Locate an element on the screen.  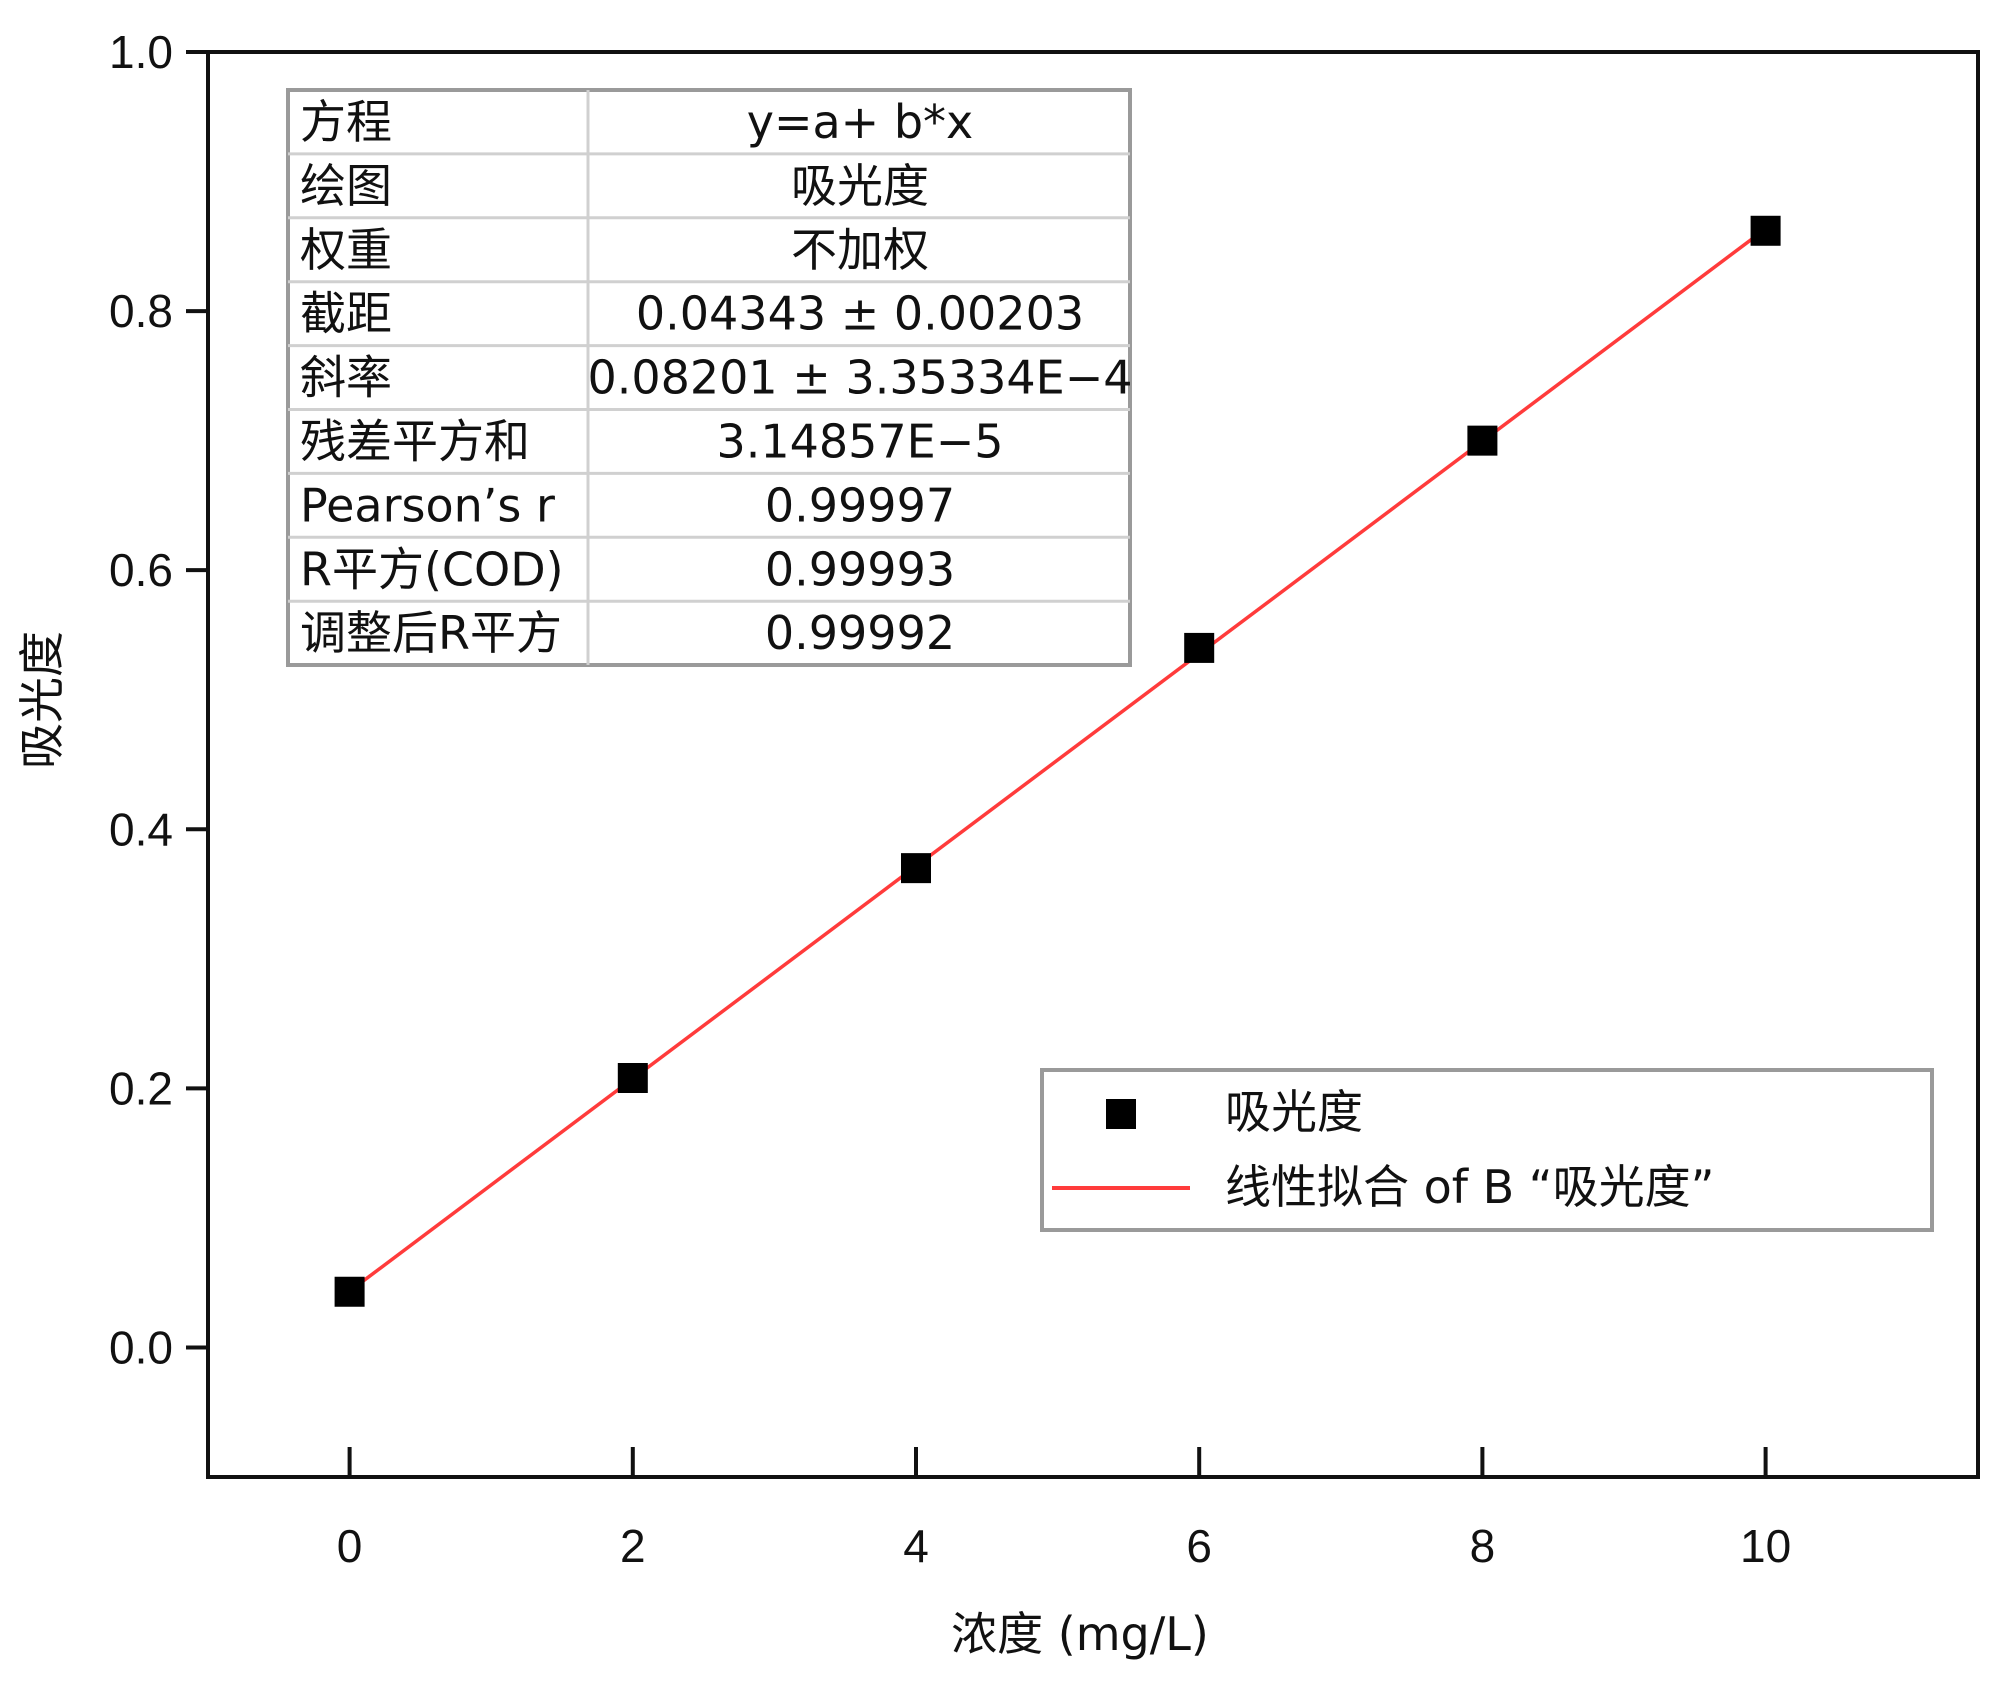
x-tick-label: 2 is located at coordinates (633, 1546).